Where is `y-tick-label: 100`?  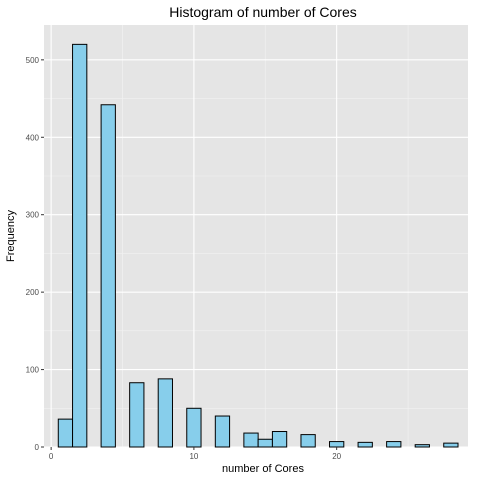
y-tick-label: 100 is located at coordinates (33, 370).